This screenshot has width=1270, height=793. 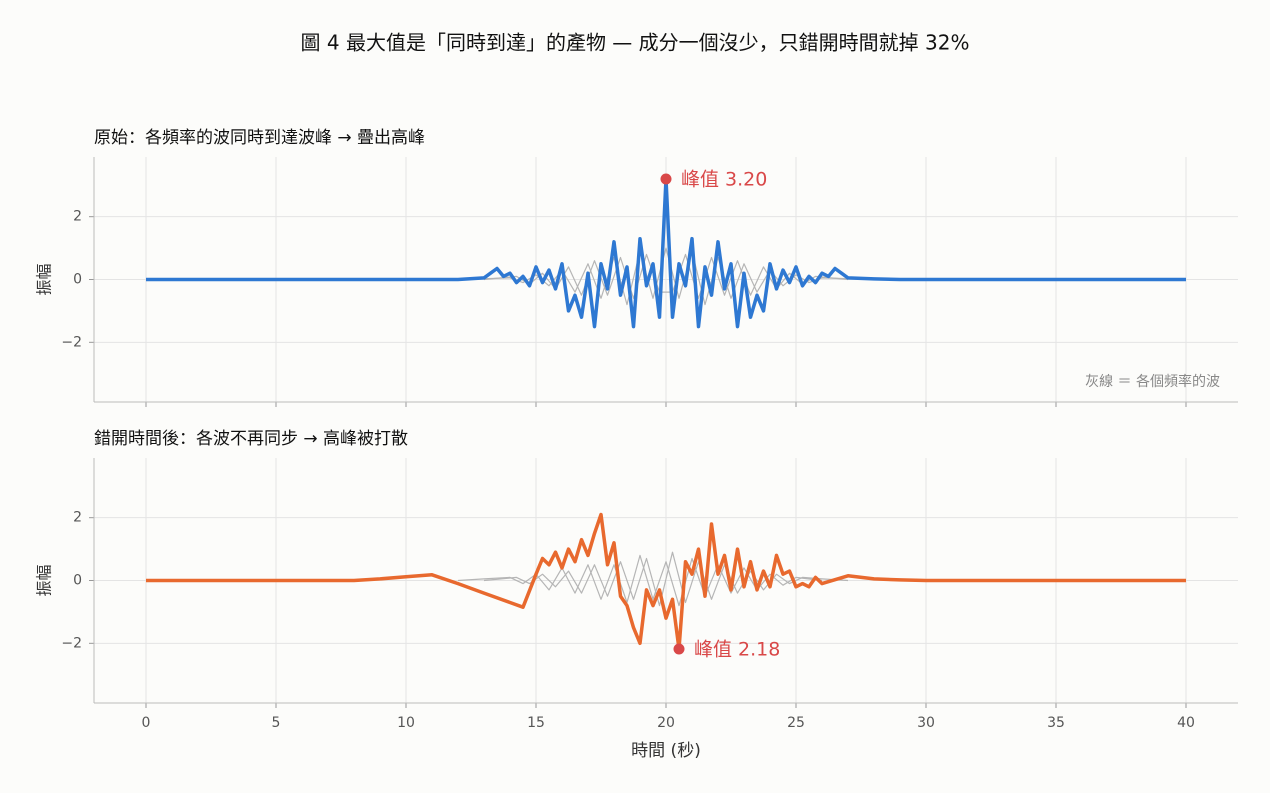 I want to click on x-tick-label: 15, so click(x=536, y=723).